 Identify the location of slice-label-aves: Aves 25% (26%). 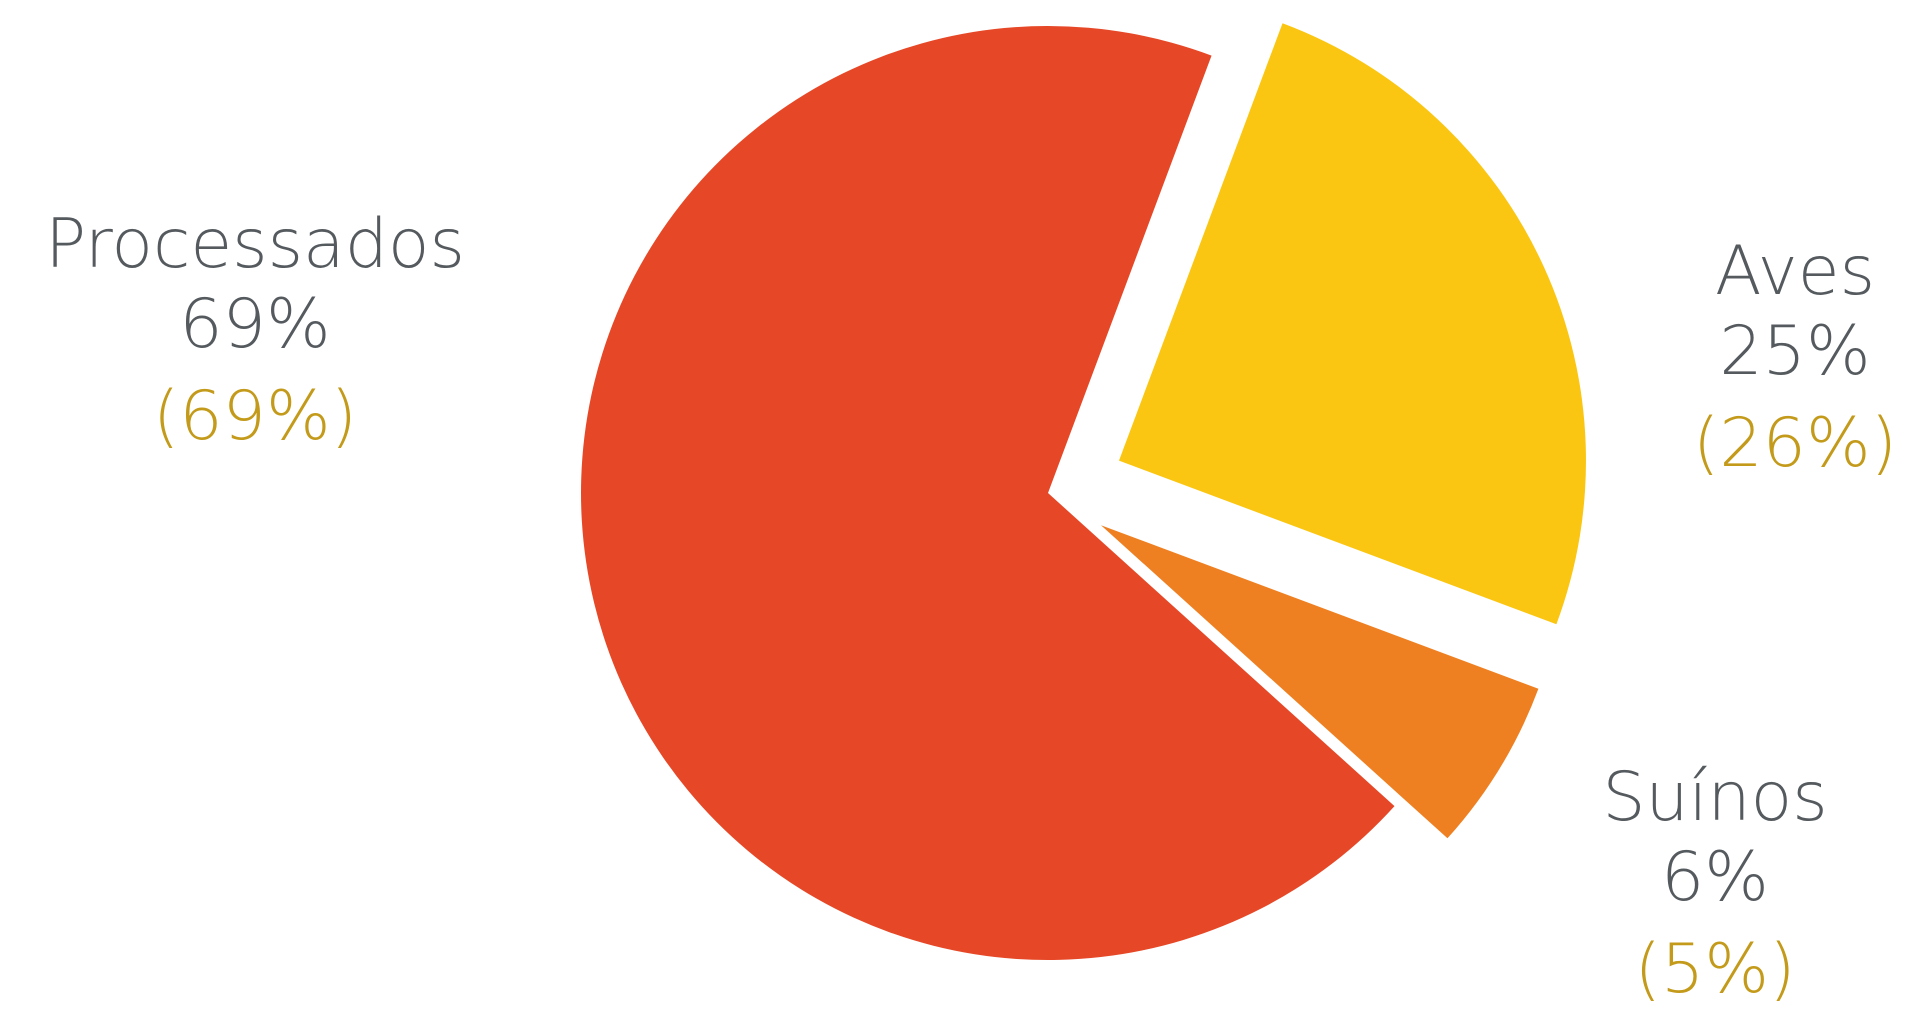
(1795, 358).